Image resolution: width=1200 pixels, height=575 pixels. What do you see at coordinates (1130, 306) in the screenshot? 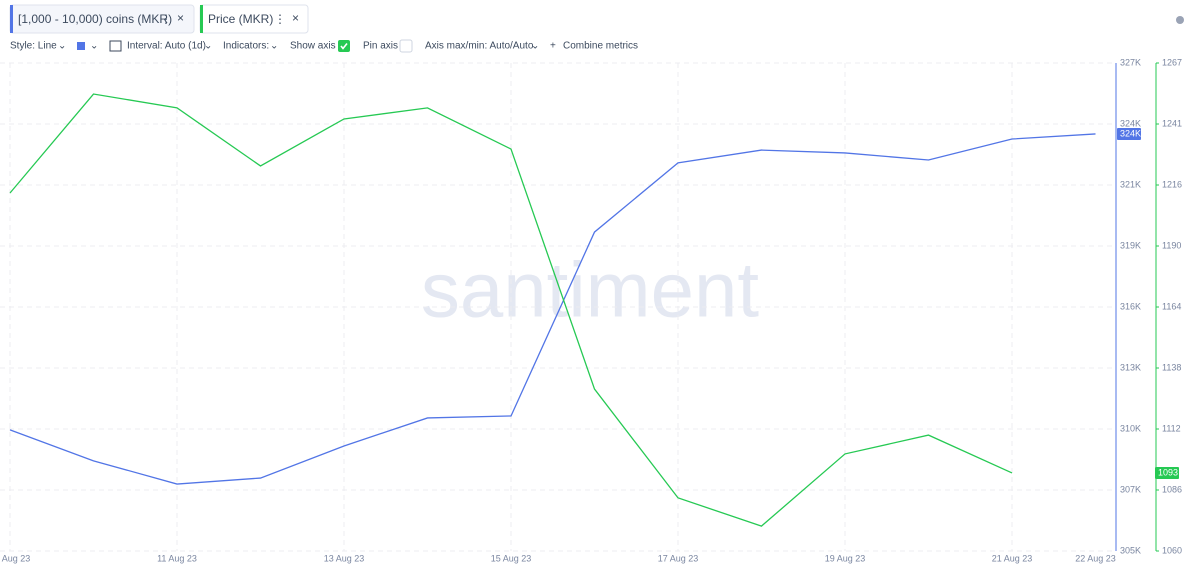
I see `y-tick-label: 316K` at bounding box center [1130, 306].